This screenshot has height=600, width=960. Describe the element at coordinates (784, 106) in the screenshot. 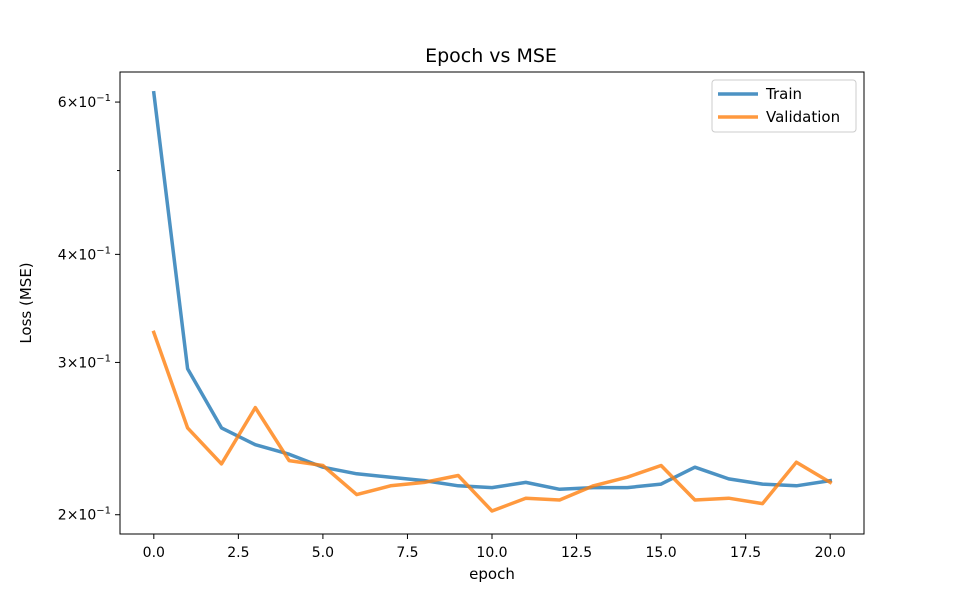

I see `legend: Train Validation` at that location.